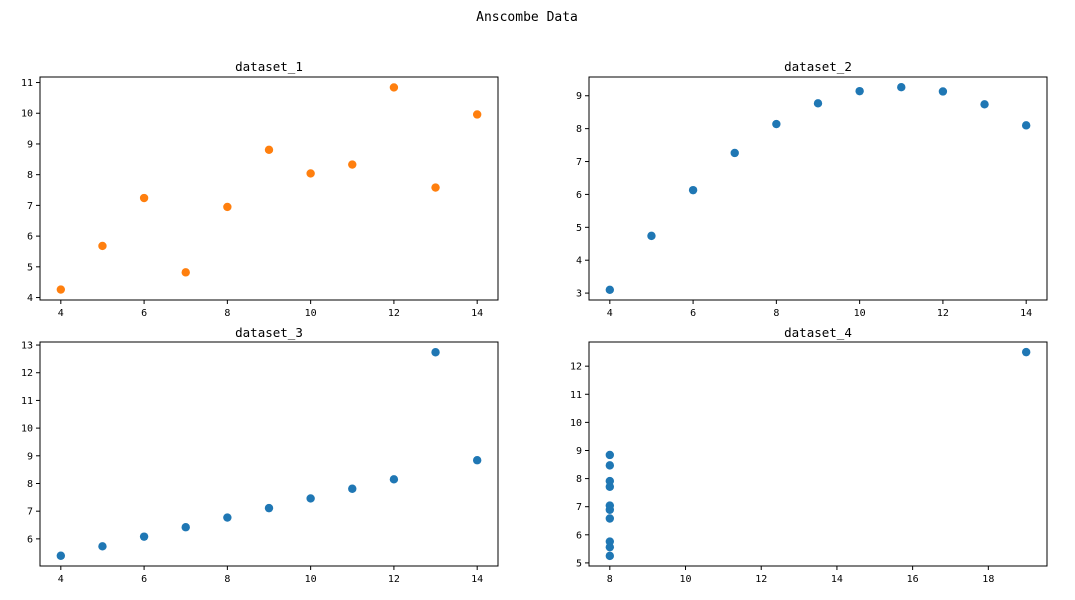  Describe the element at coordinates (818, 66) in the screenshot. I see `subplot-title-dataset-2: dataset_2` at that location.